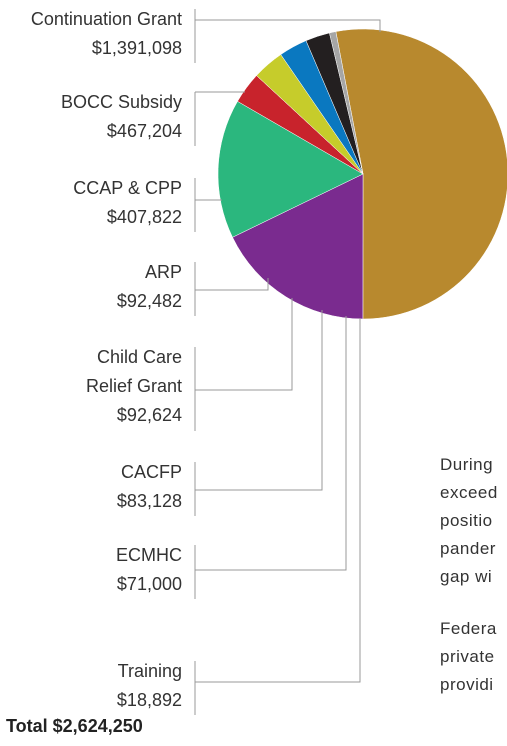 This screenshot has height=746, width=507. What do you see at coordinates (467, 656) in the screenshot?
I see `body-text: private` at bounding box center [467, 656].